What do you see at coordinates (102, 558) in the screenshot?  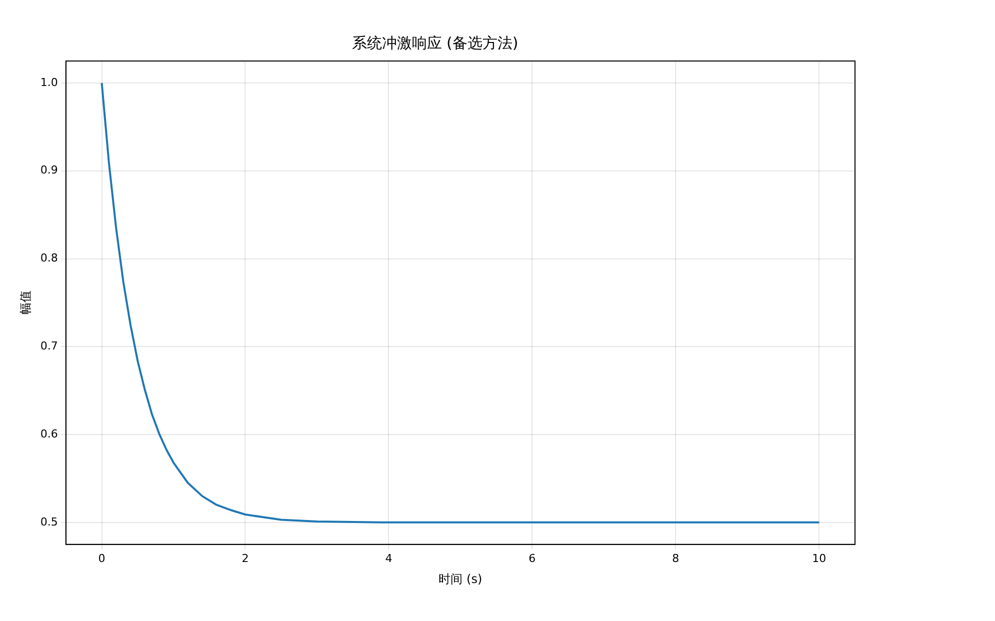 I see `x-tick-label: 0` at bounding box center [102, 558].